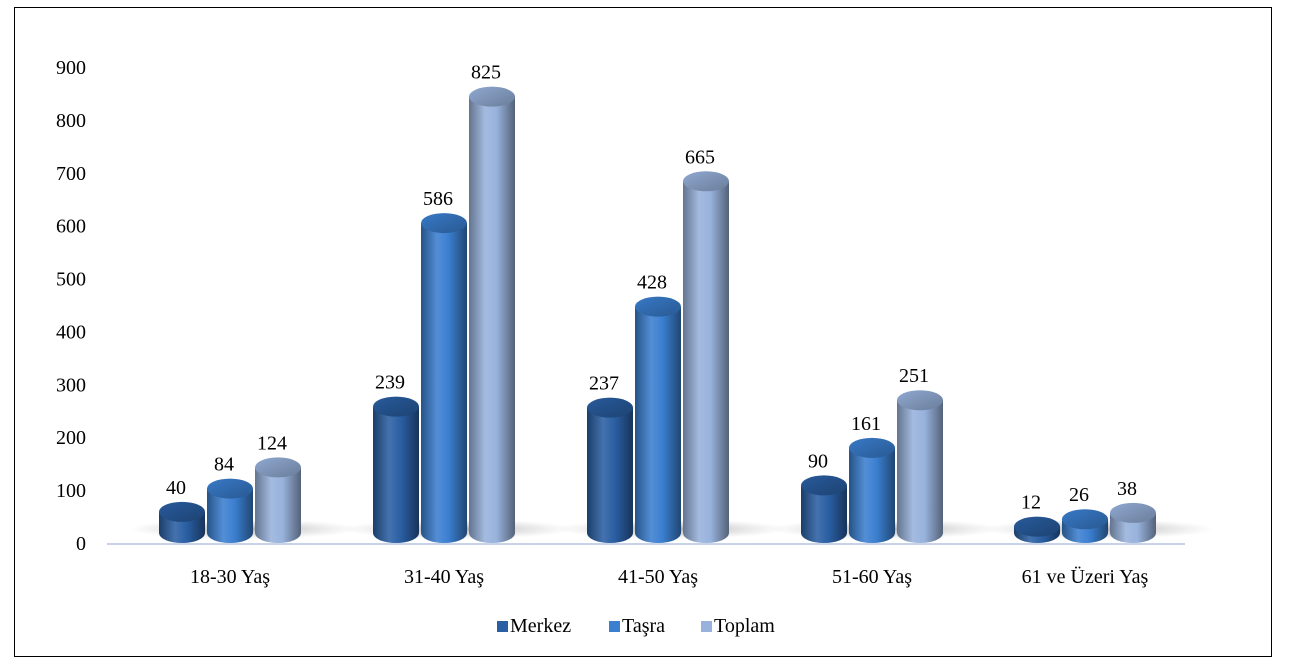 The height and width of the screenshot is (668, 1291). I want to click on x-category-label: 61 ve Üzeri Yaş, so click(1085, 576).